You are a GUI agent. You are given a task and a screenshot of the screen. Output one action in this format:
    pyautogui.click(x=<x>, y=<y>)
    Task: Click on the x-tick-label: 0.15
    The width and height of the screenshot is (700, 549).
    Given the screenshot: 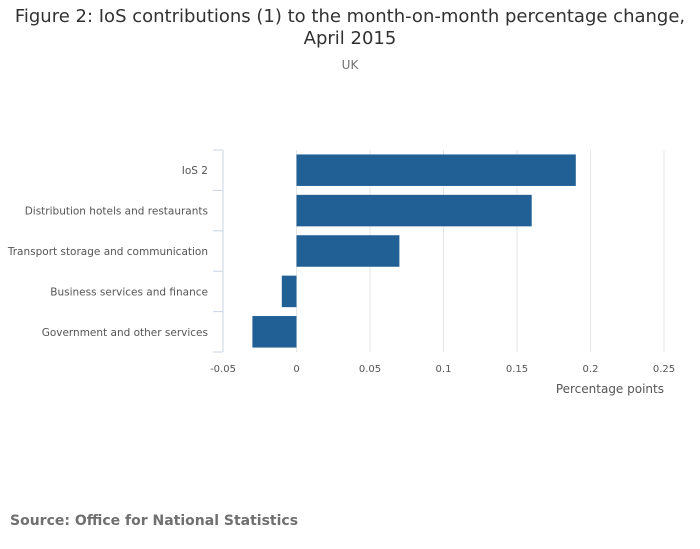 What is the action you would take?
    pyautogui.click(x=517, y=369)
    